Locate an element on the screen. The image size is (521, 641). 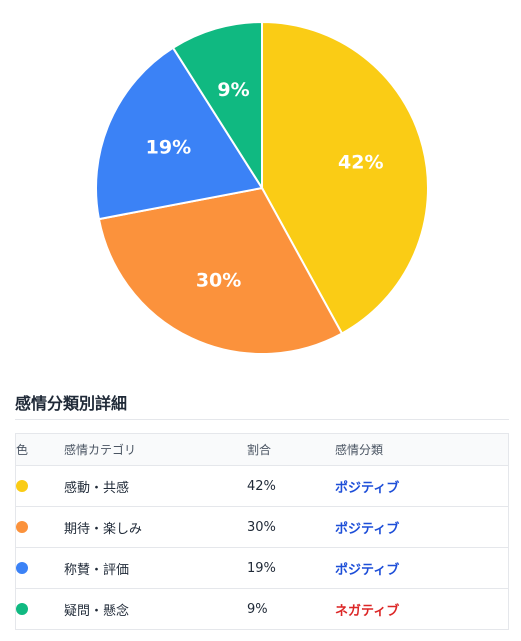
ratio-cell: 42% is located at coordinates (291, 486).